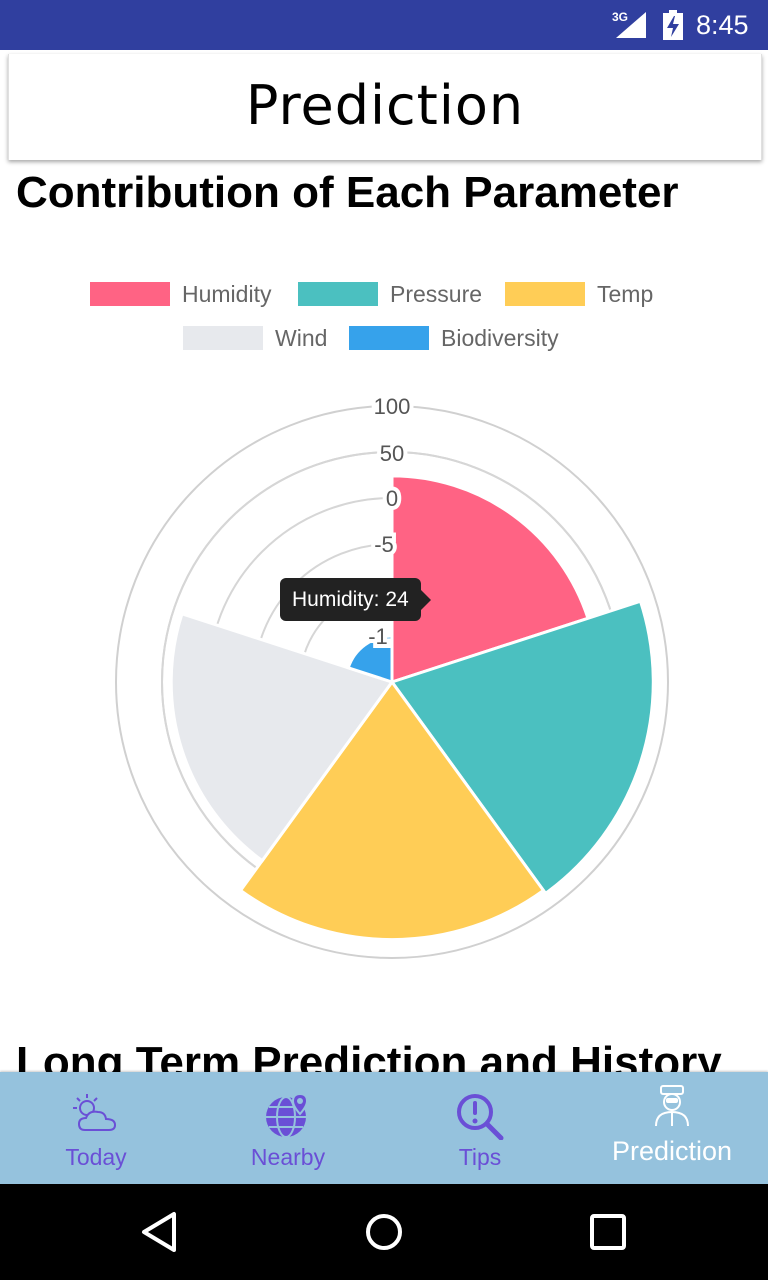 The image size is (768, 1280). I want to click on nav-item-today: Today, so click(96, 1128).